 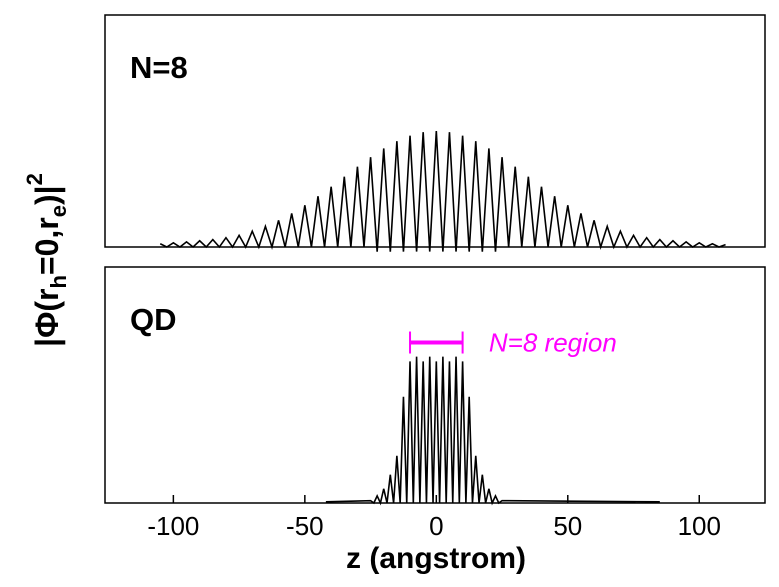 What do you see at coordinates (436, 558) in the screenshot?
I see `x-axis-label: z (angstrom)` at bounding box center [436, 558].